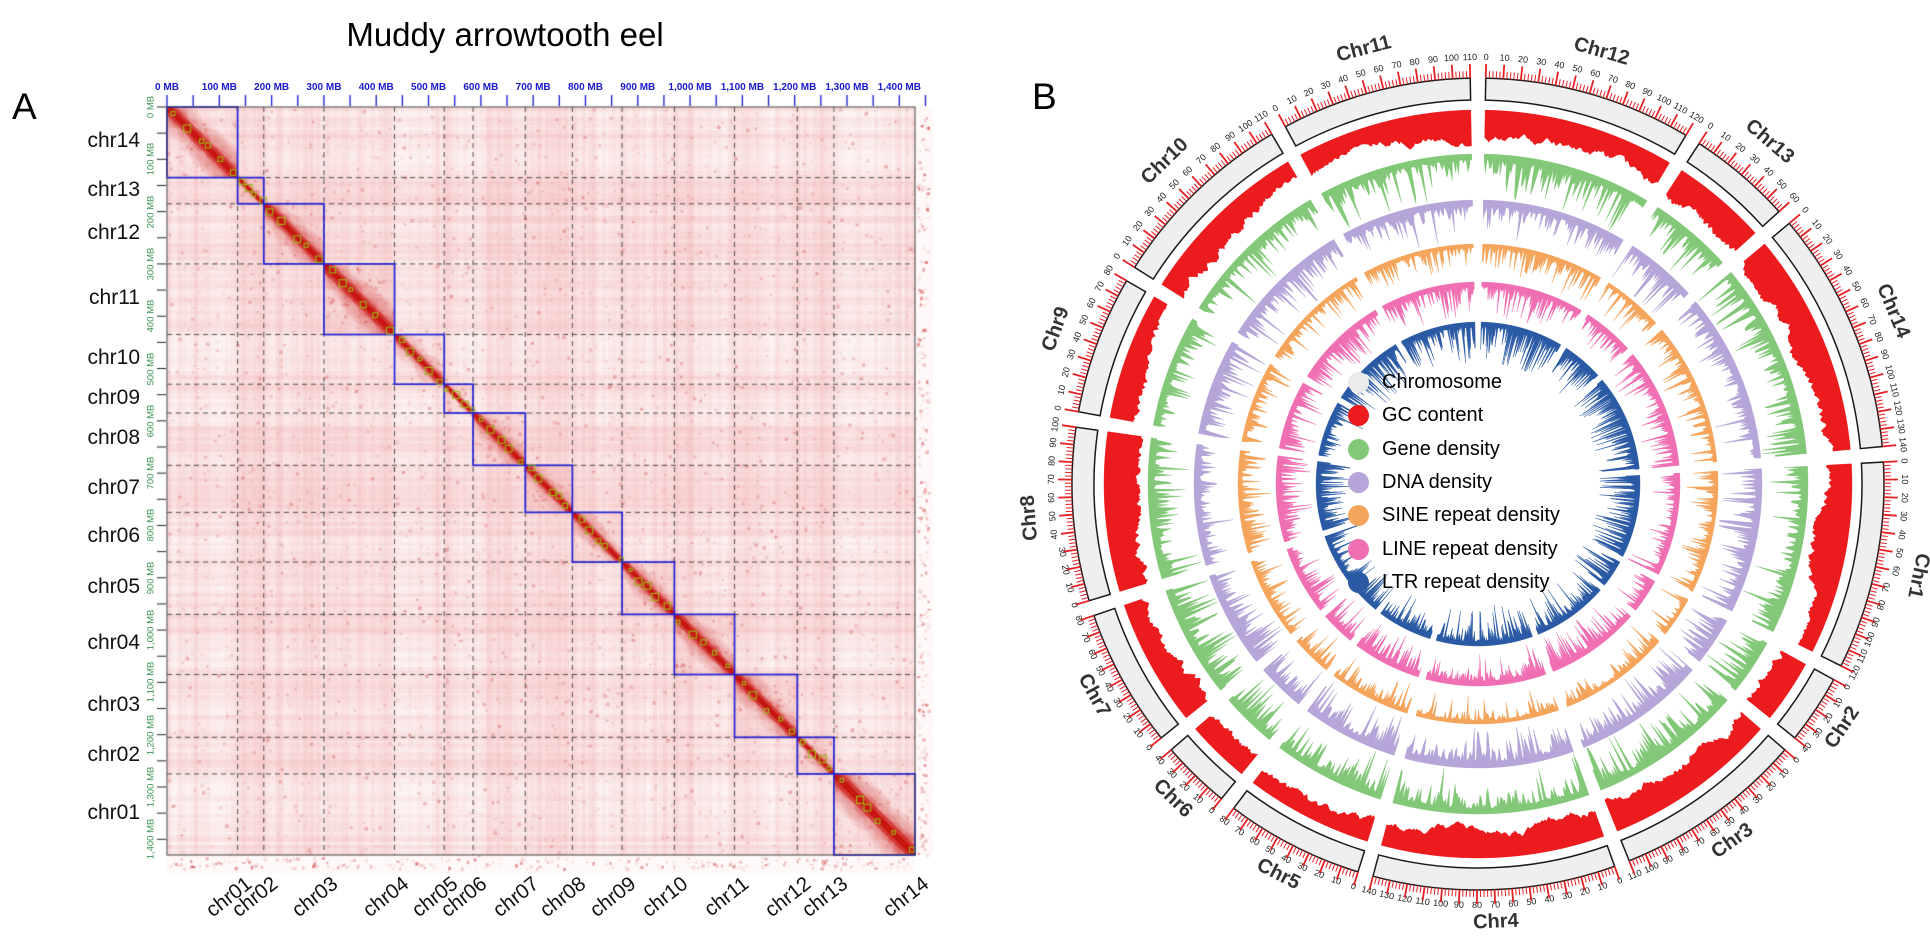 The image size is (1930, 944). Describe the element at coordinates (1245, 616) in the screenshot. I see `circos-track-2-chr7` at that location.